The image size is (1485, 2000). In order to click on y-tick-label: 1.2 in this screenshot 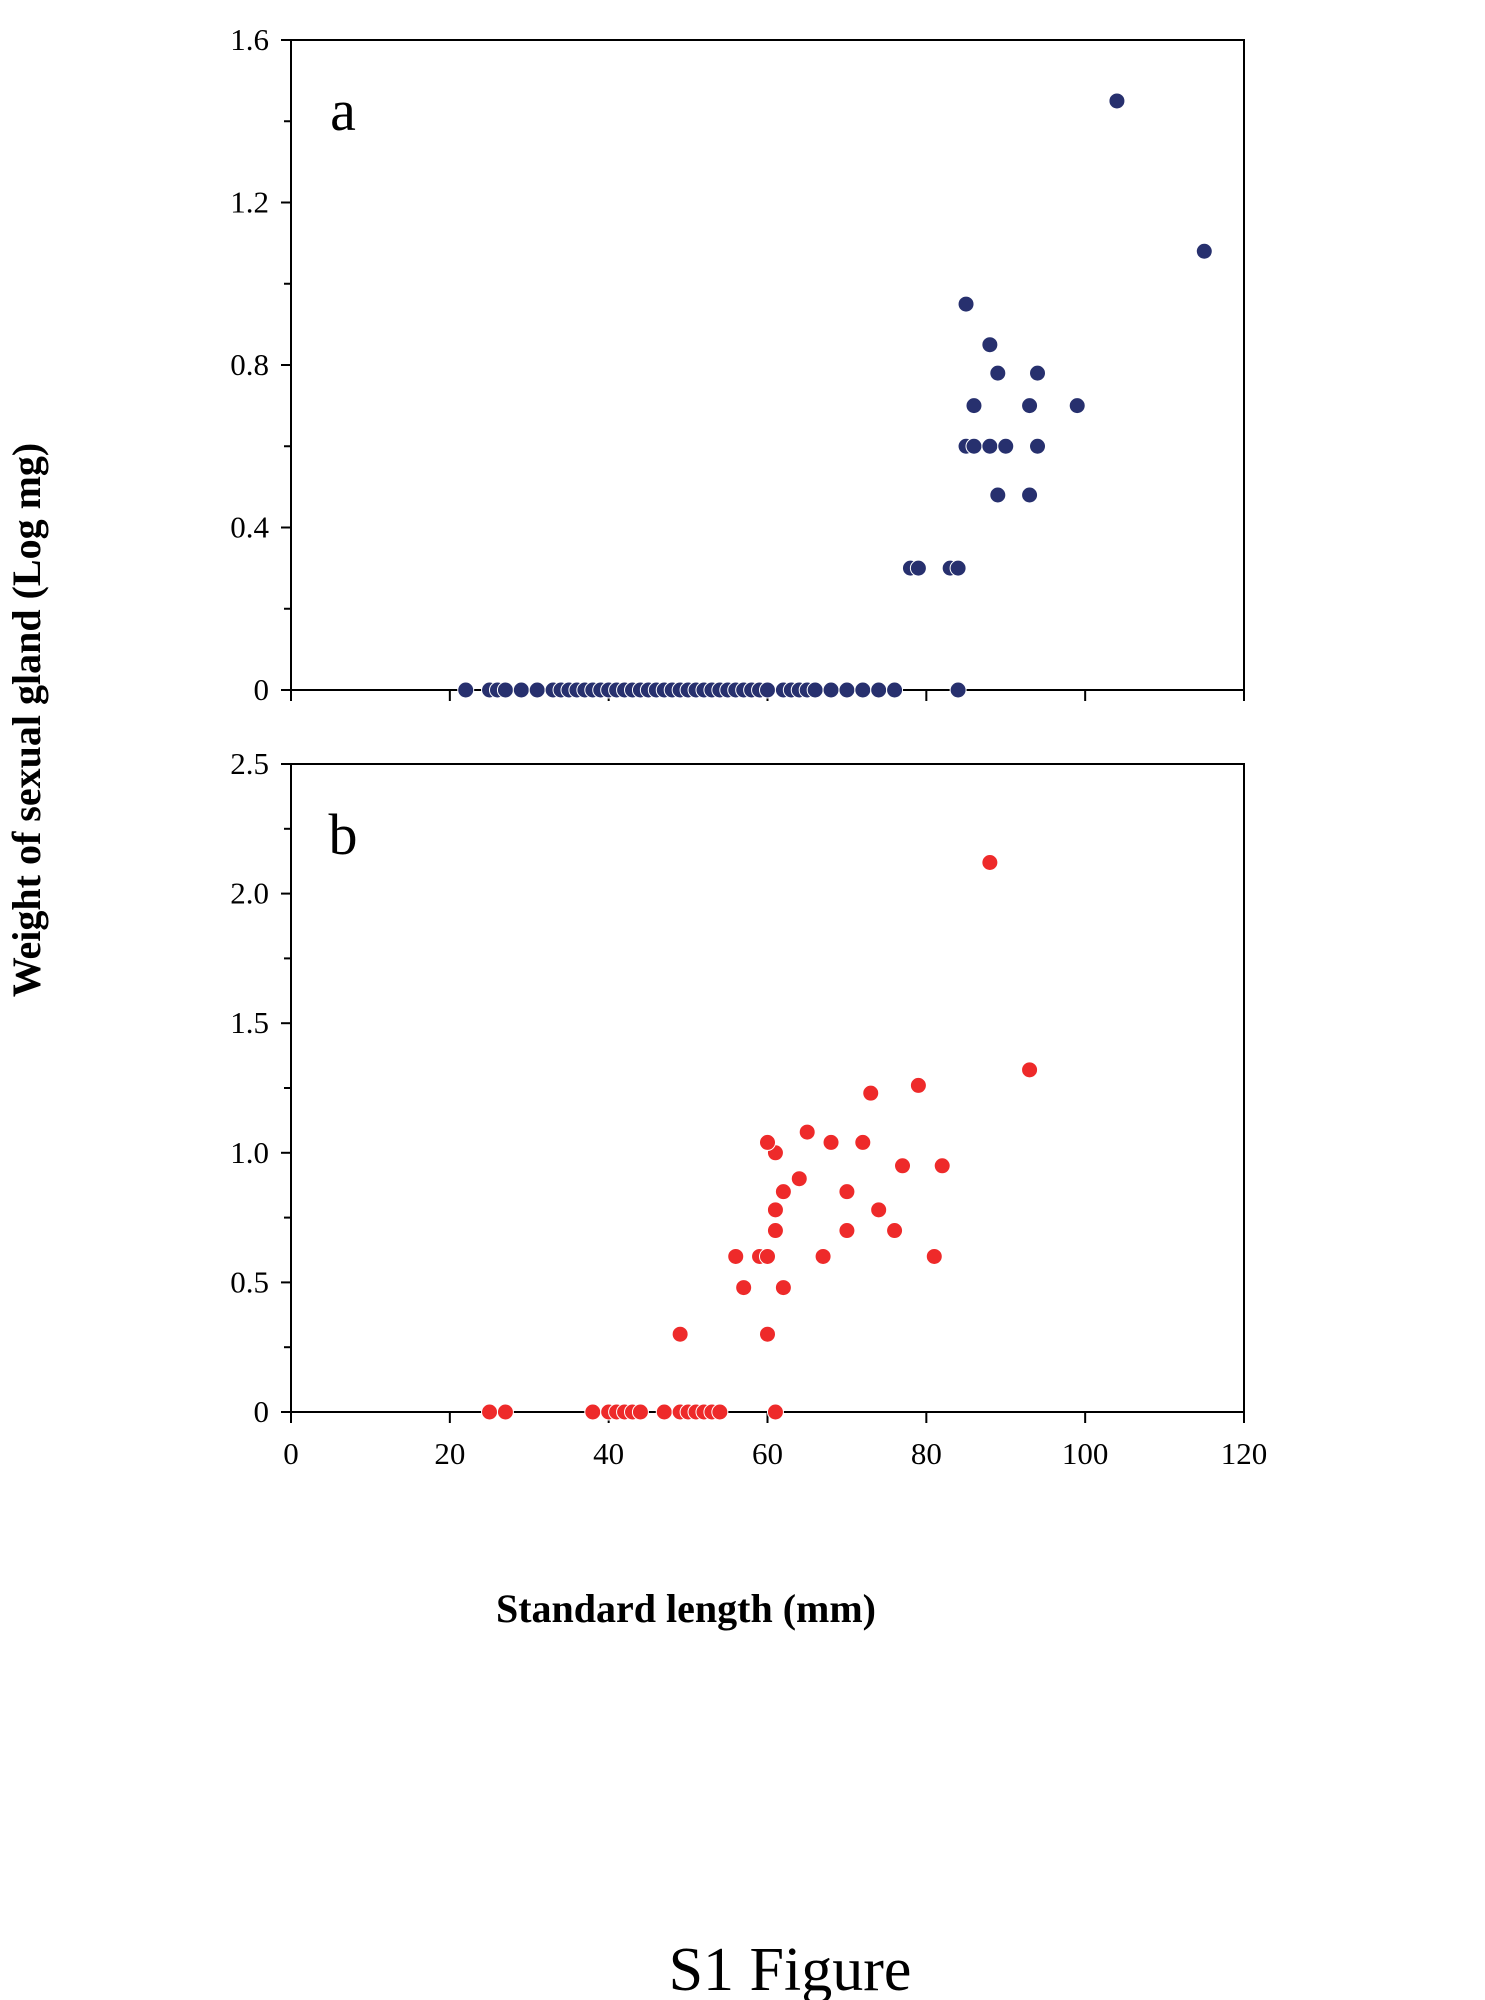, I will do `click(249, 202)`.